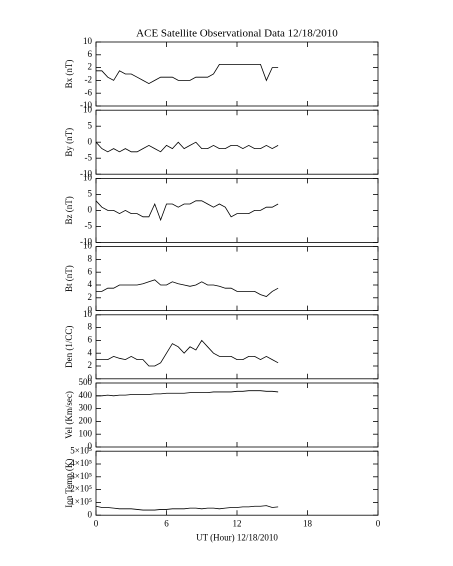  Describe the element at coordinates (166, 523) in the screenshot. I see `x-tick-label: 6` at that location.